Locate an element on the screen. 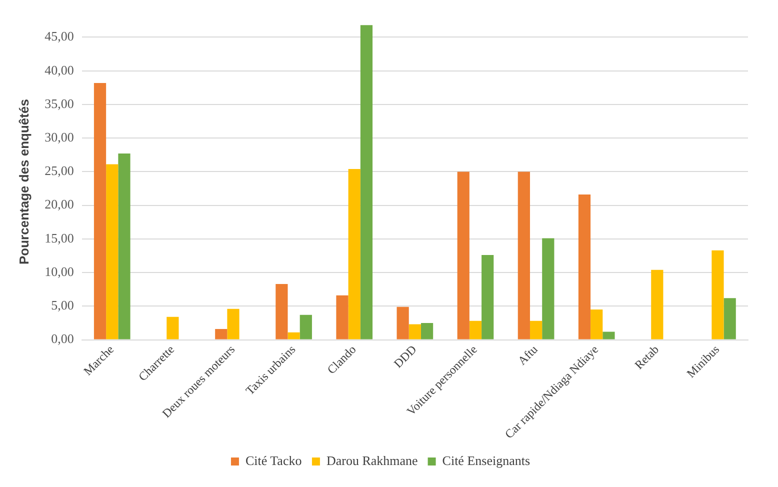  y-tick-label: 30,00 is located at coordinates (59, 137).